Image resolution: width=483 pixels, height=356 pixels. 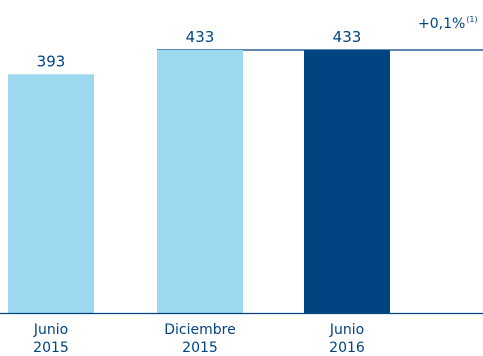 What do you see at coordinates (347, 37) in the screenshot?
I see `value-label-2: 433` at bounding box center [347, 37].